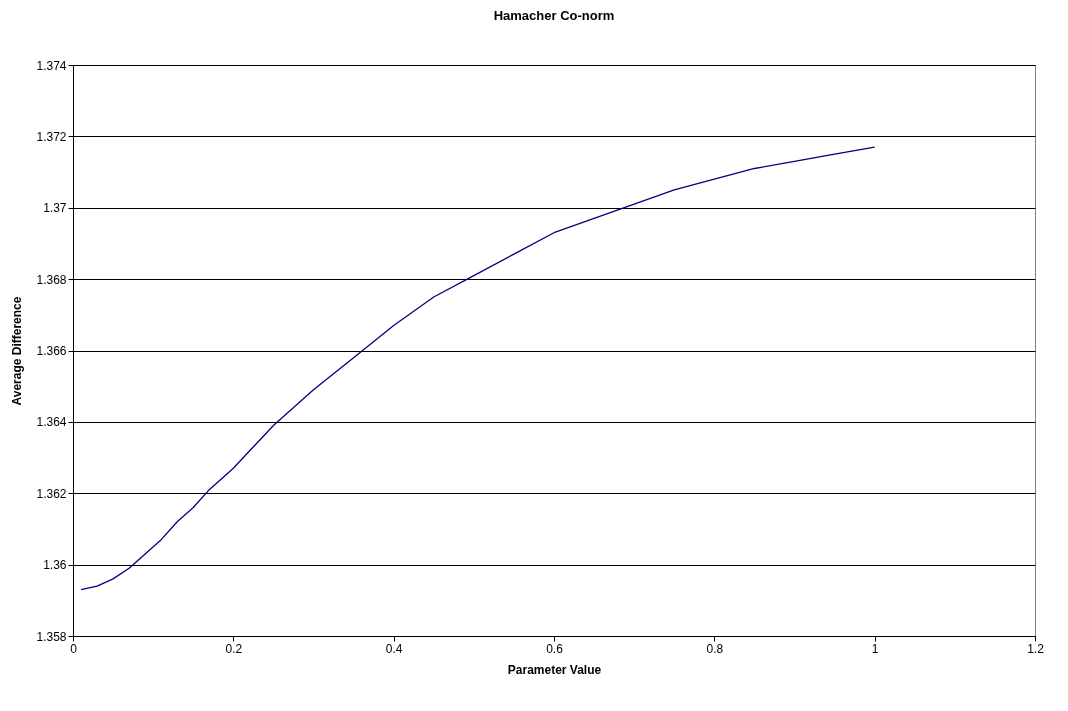 This screenshot has width=1068, height=711. I want to click on y-axis-title: Average Difference, so click(17, 351).